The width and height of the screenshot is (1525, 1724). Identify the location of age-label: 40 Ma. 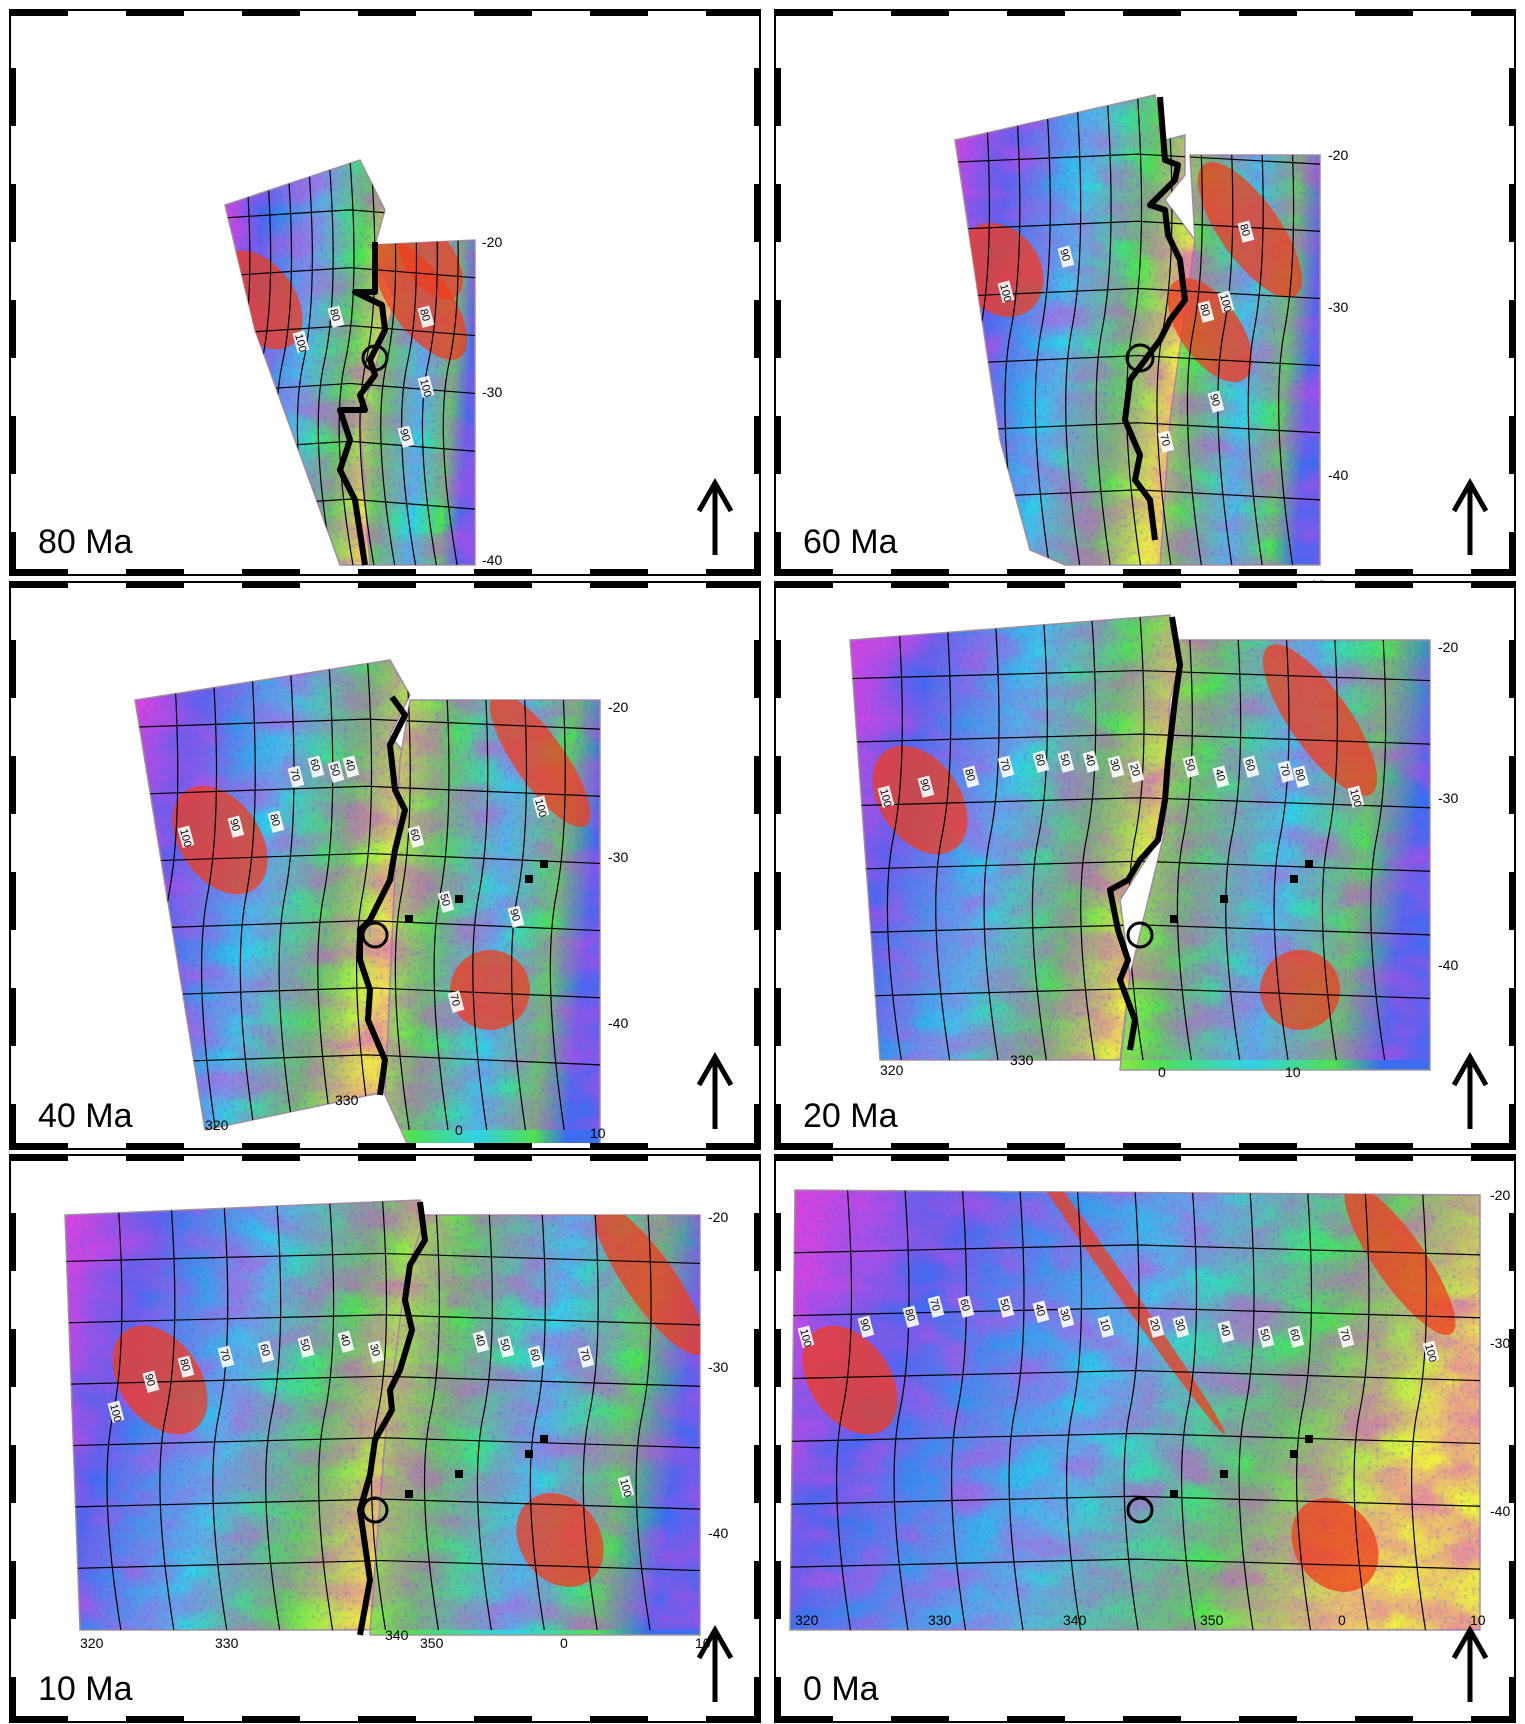
(85, 1116).